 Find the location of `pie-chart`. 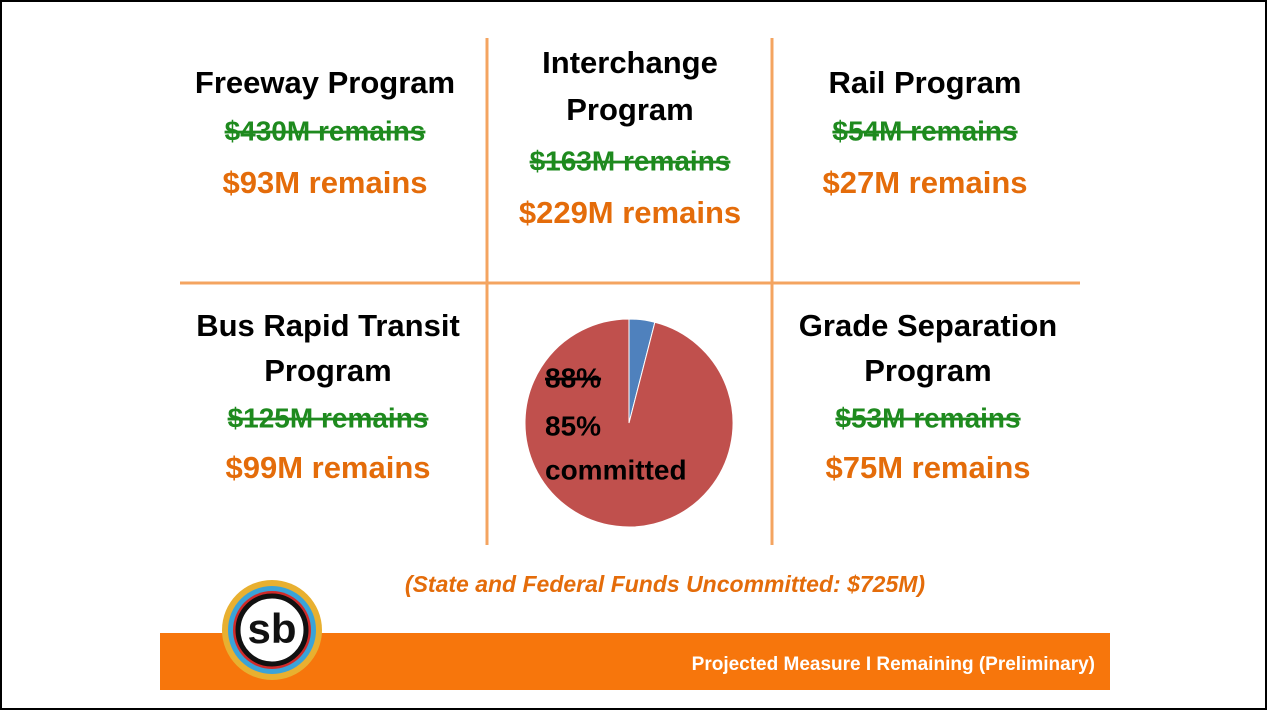

pie-chart is located at coordinates (629, 423).